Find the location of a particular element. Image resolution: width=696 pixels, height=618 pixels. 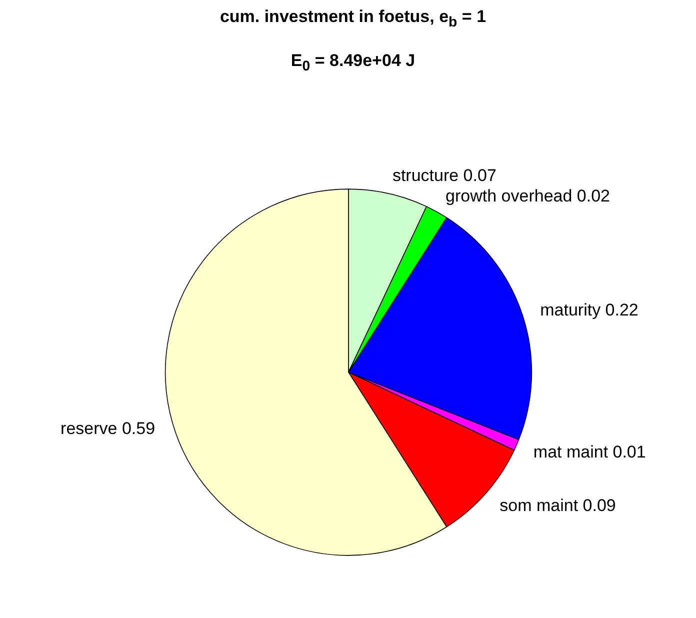

chart-subtitle: E$_{0}$ = 8.49e+04 J is located at coordinates (353, 63).